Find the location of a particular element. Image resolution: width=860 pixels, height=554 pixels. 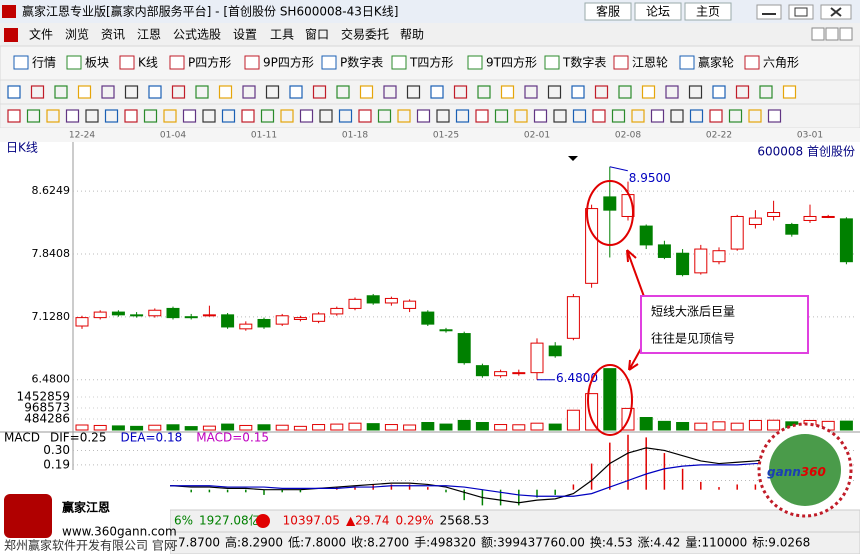

toolbar-label: P数字表 is located at coordinates (361, 62).